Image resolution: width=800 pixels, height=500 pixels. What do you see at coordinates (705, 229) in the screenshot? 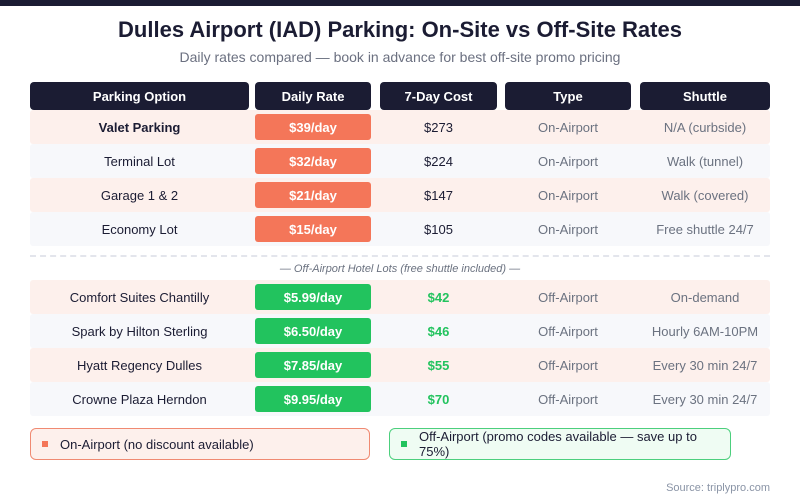
I see `shuttle-info: Free shuttle 24/7` at bounding box center [705, 229].